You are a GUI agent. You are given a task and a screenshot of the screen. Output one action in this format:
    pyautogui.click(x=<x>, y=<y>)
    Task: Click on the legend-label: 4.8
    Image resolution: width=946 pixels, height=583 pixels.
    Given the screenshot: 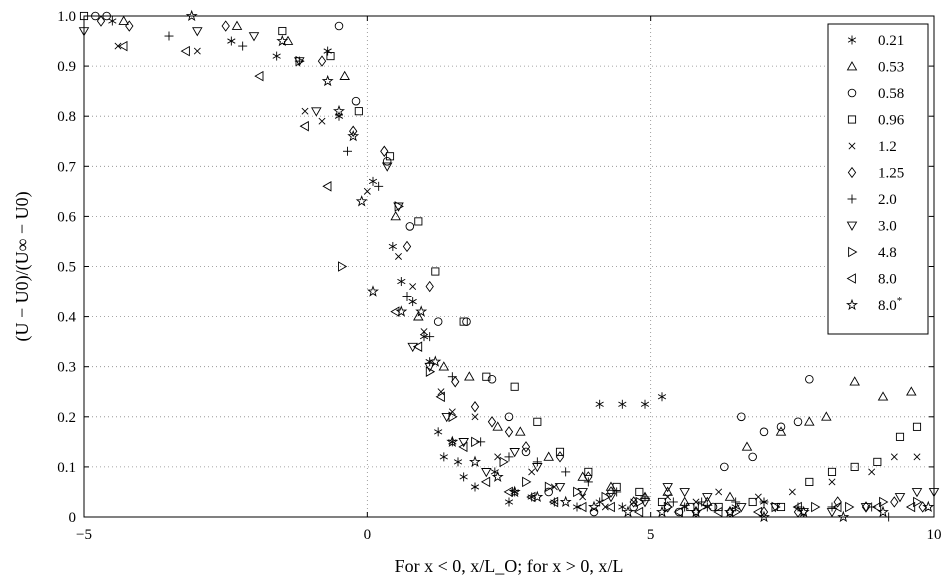 What is the action you would take?
    pyautogui.click(x=887, y=253)
    